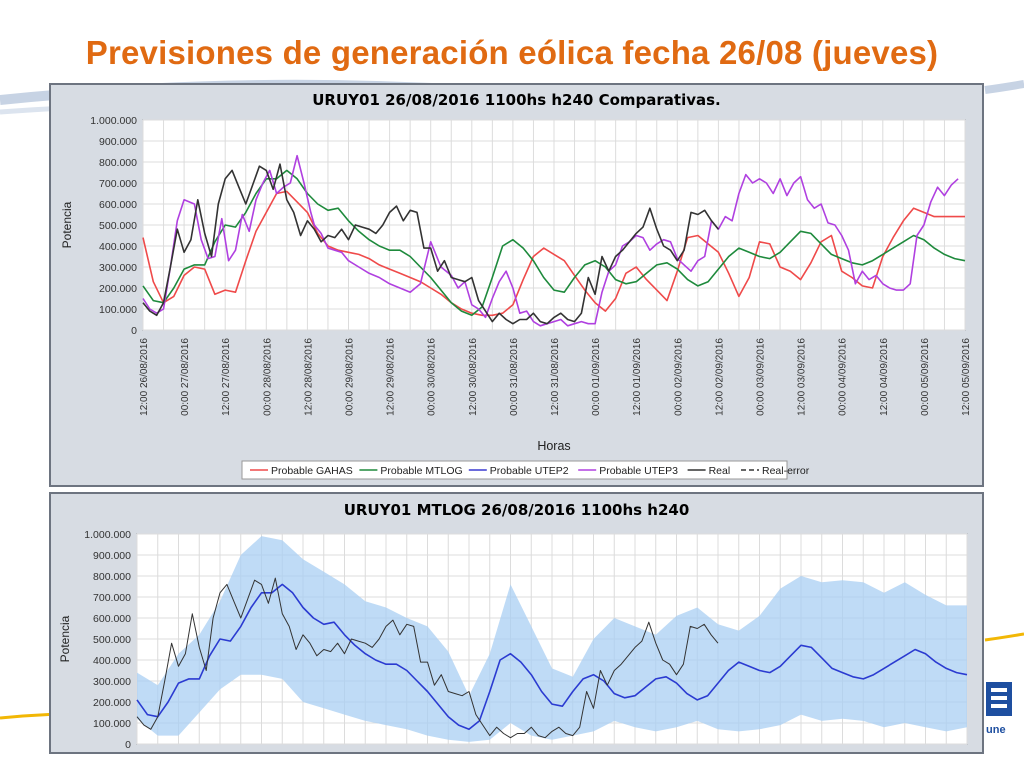 The width and height of the screenshot is (1024, 768). What do you see at coordinates (421, 471) in the screenshot?
I see `legend-label: Probable MTLOG` at bounding box center [421, 471].